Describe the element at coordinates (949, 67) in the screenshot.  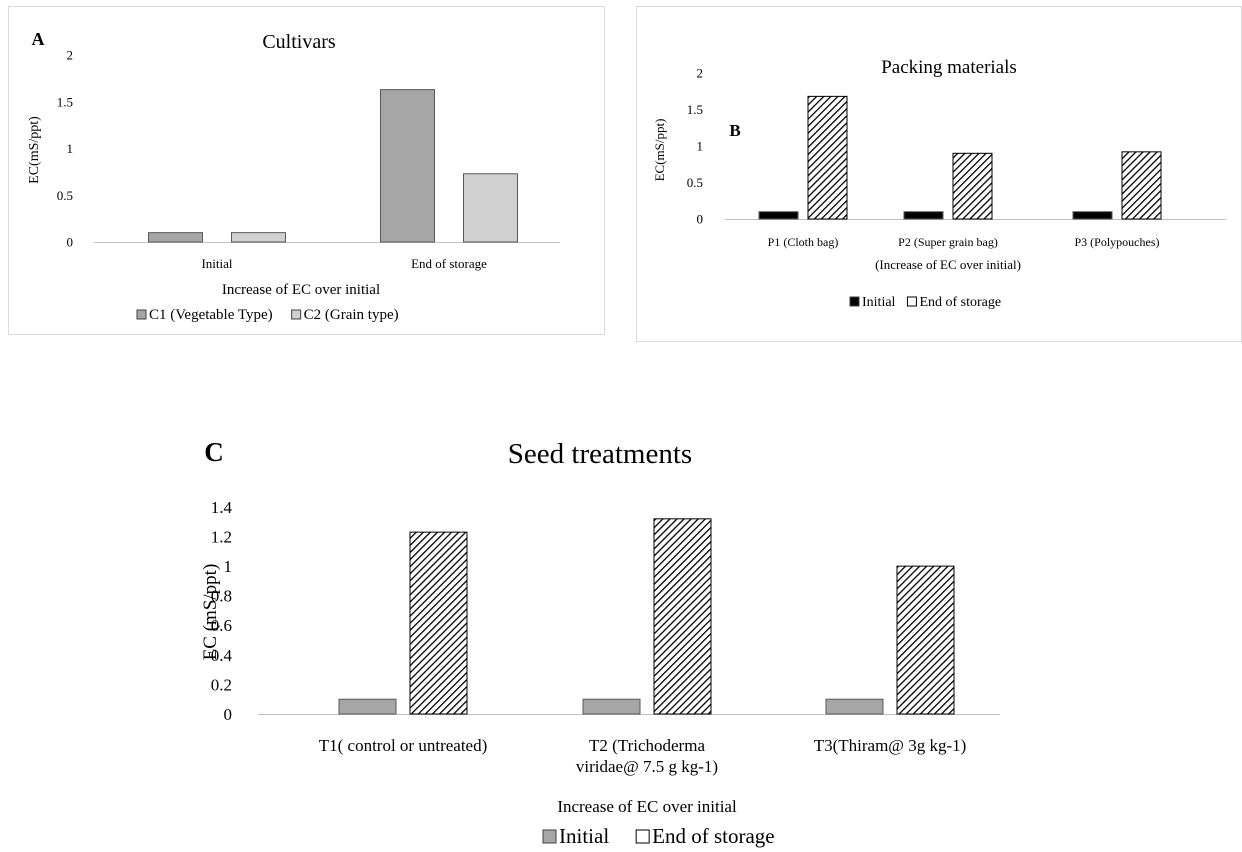
I see `chart-title: Packing materials` at that location.